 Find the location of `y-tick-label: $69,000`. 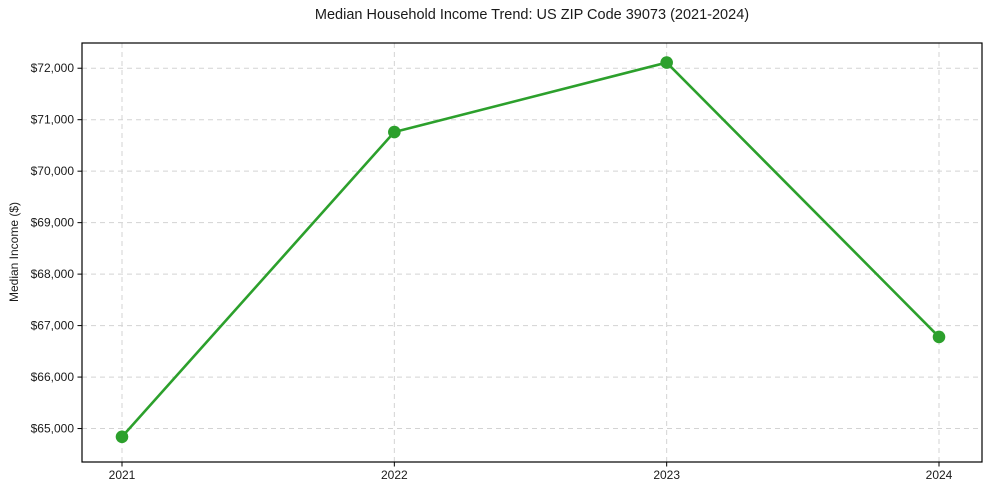

y-tick-label: $69,000 is located at coordinates (53, 223).